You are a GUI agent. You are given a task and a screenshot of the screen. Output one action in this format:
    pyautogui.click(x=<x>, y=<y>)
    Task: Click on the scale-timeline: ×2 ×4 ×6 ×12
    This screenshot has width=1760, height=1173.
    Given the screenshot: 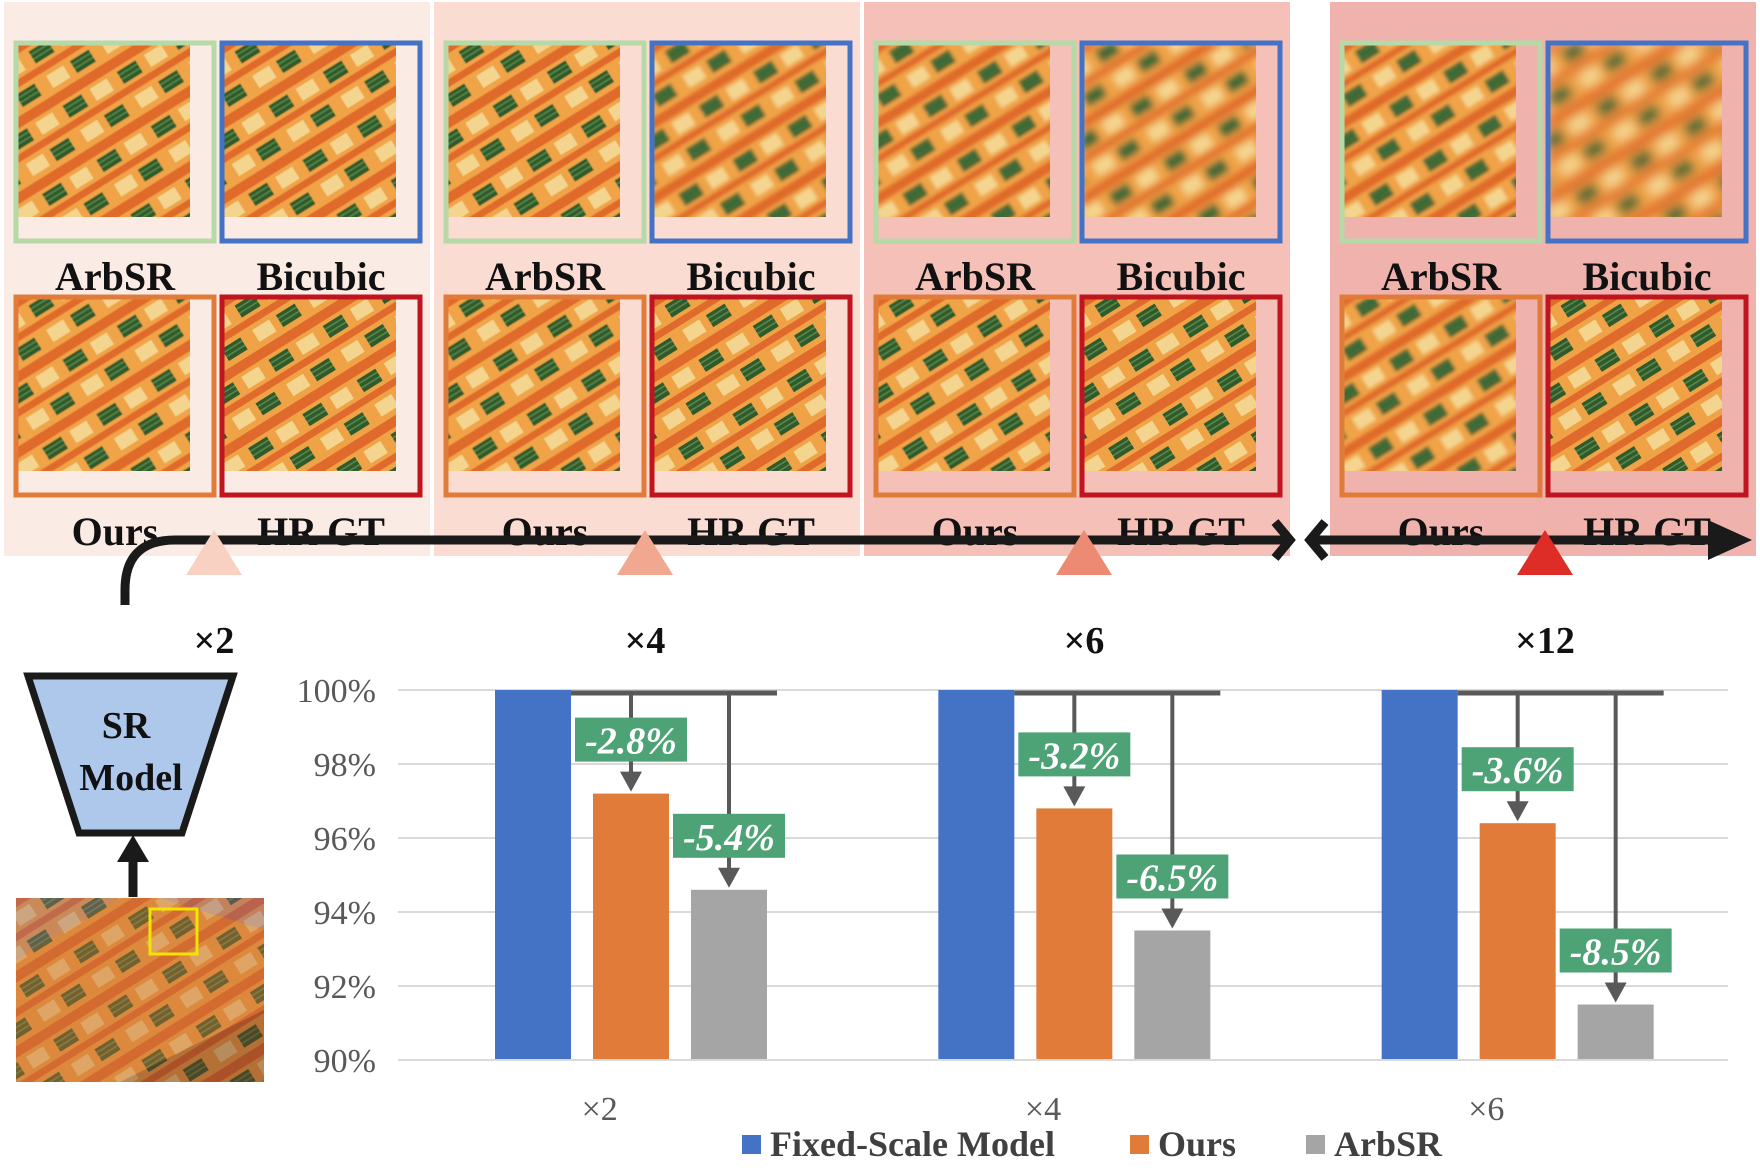 What is the action you would take?
    pyautogui.click(x=936, y=590)
    